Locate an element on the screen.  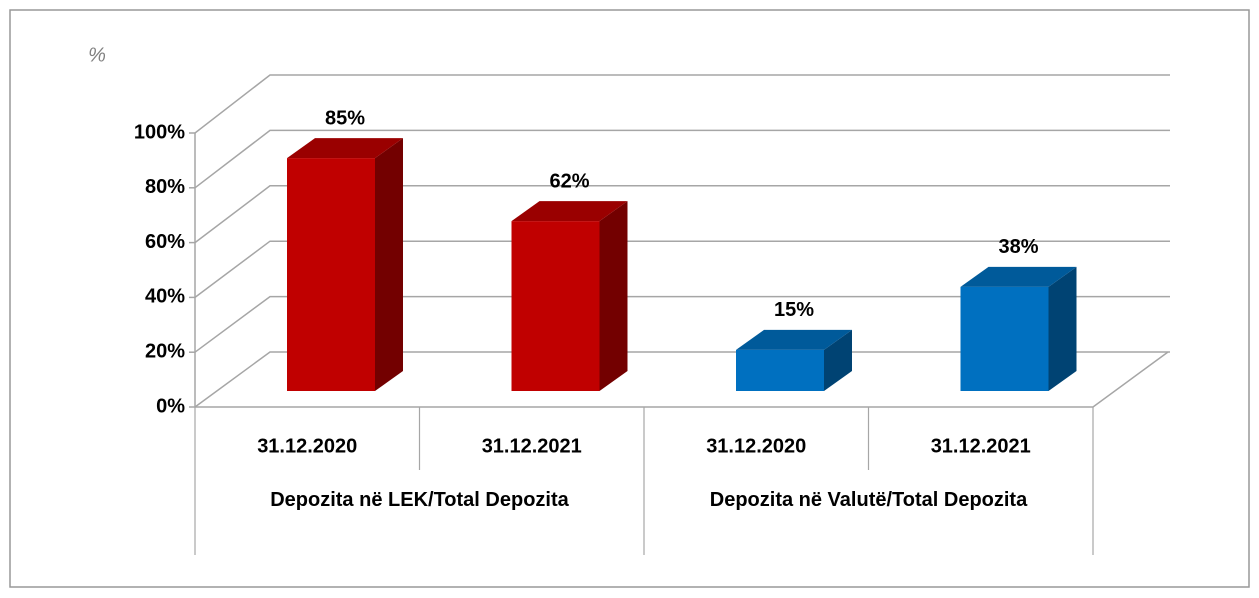
value-label: 85% is located at coordinates (345, 118).